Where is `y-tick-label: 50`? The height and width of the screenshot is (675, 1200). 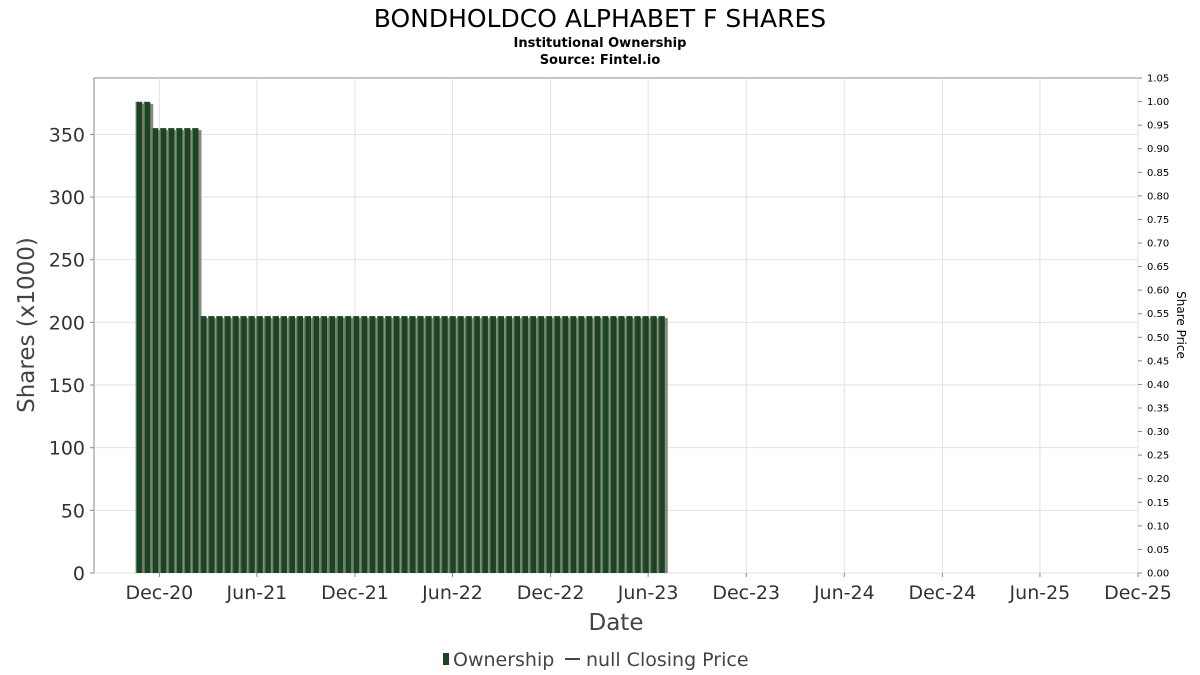 y-tick-label: 50 is located at coordinates (73, 511).